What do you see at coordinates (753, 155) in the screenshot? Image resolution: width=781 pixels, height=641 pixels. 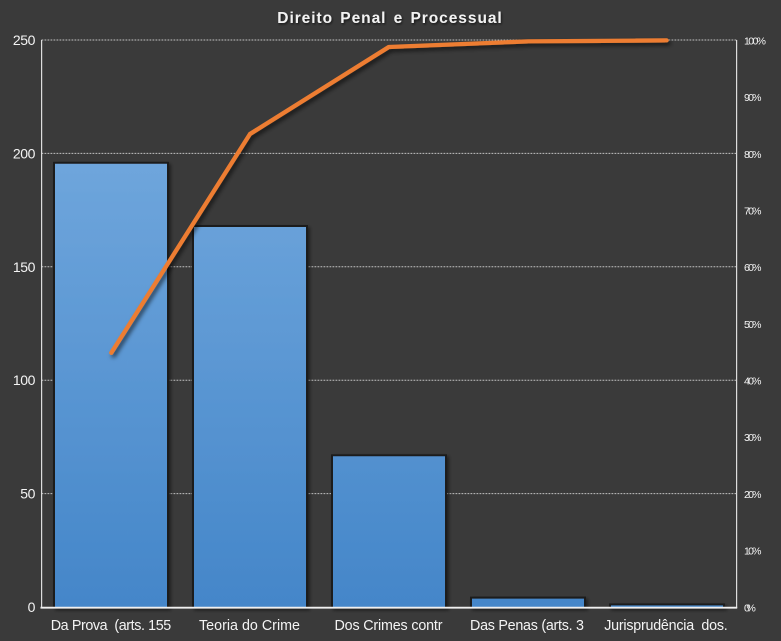 I see `svg-text: 80%` at bounding box center [753, 155].